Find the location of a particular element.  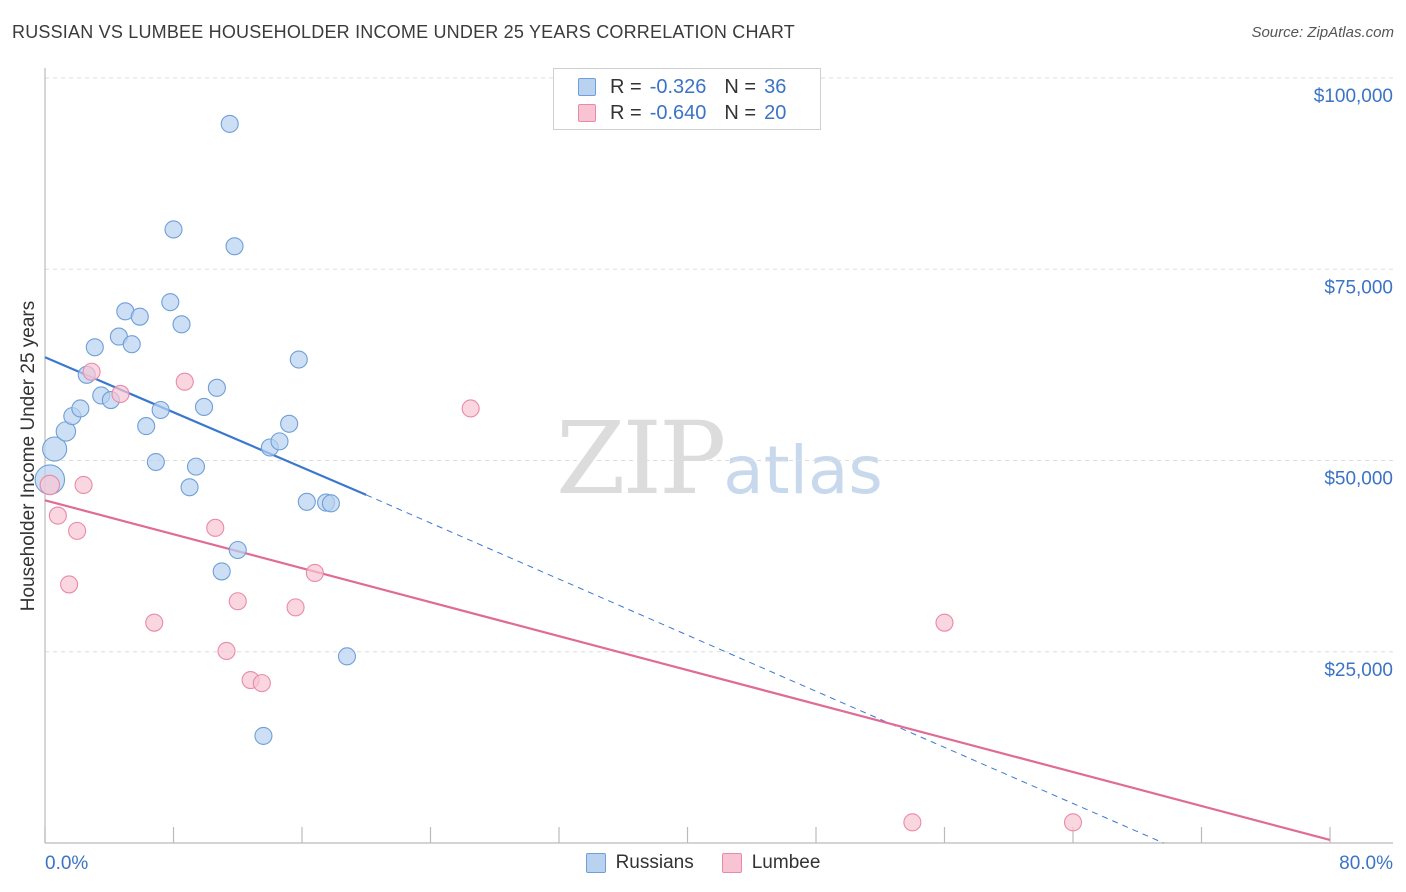

russians-r-value: -0.326 is located at coordinates (678, 86).